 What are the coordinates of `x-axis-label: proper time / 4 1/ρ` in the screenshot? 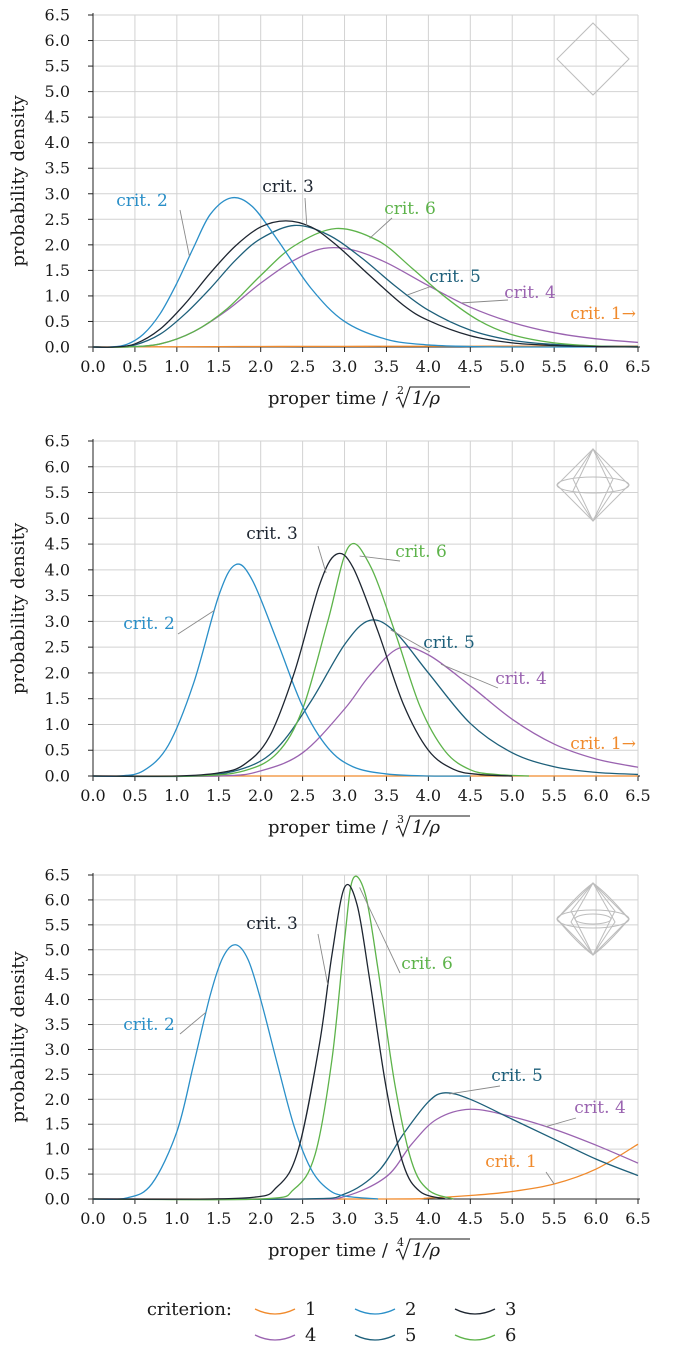 It's located at (369, 1248).